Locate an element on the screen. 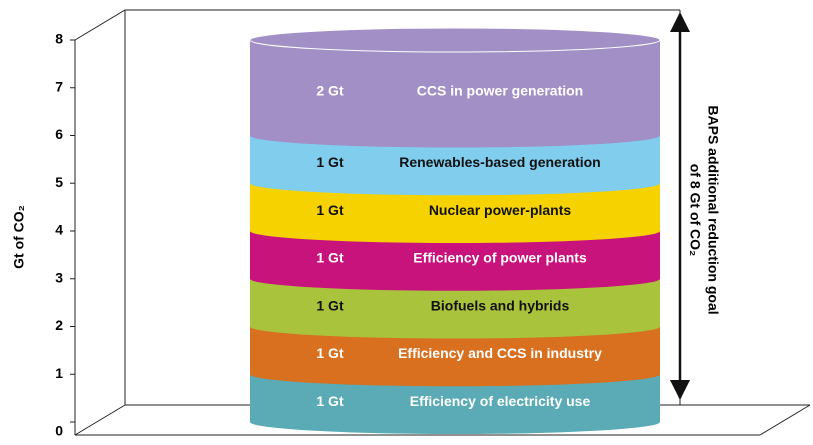  segment-label: CCS in power generation is located at coordinates (500, 90).